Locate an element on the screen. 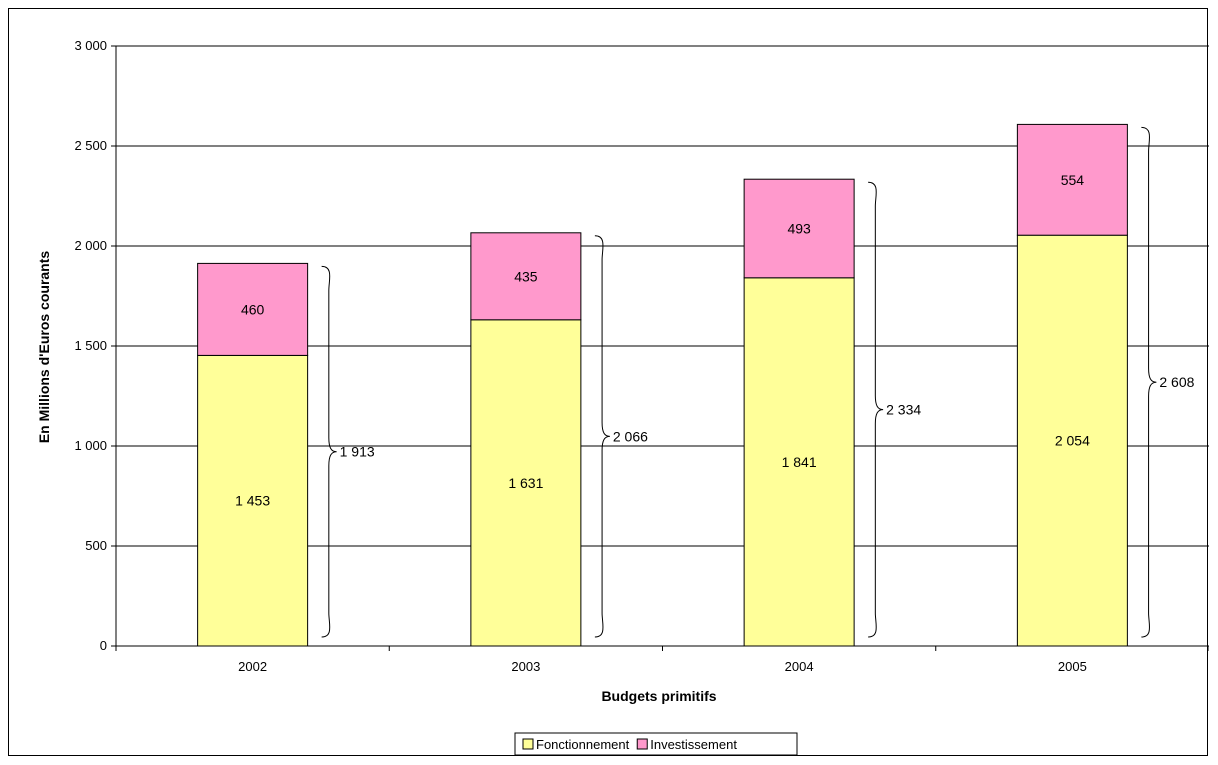 The image size is (1218, 765). bar-value-label: 1 453 is located at coordinates (252, 501).